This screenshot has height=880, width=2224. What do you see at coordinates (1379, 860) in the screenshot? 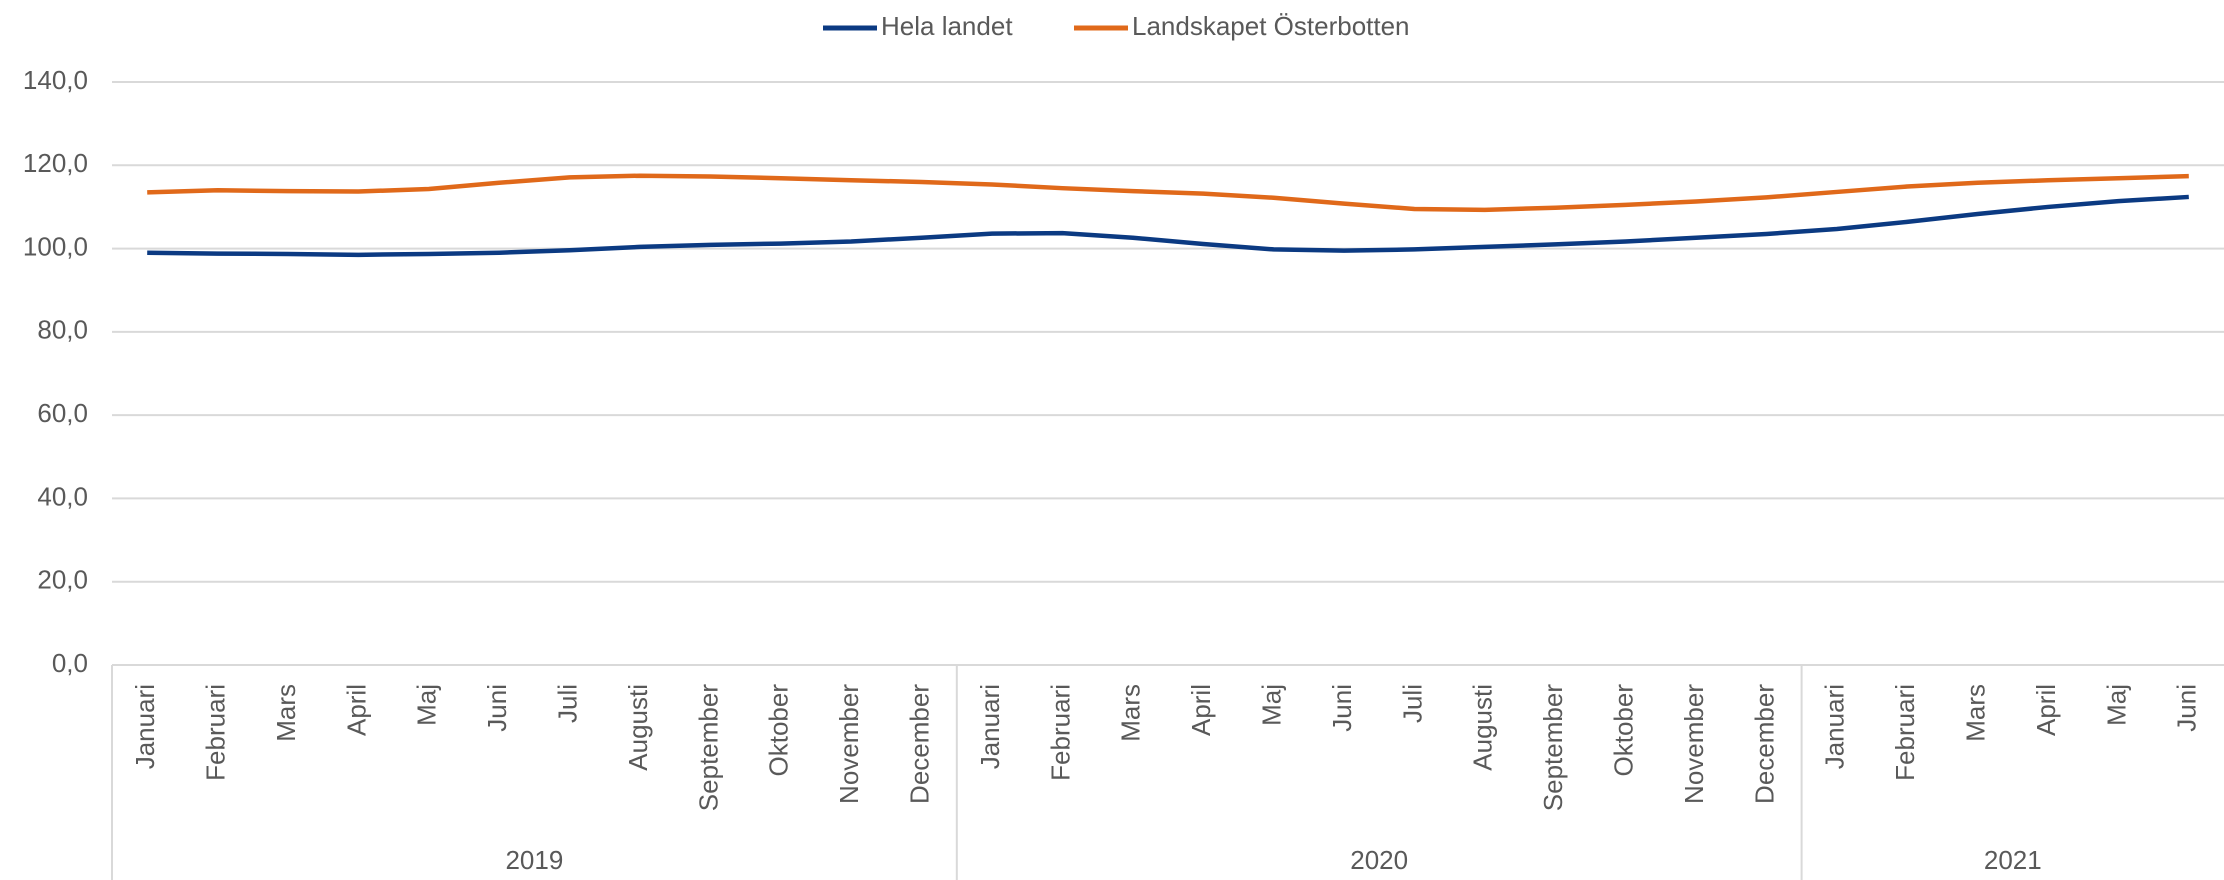
I see `group-label: 2020` at bounding box center [1379, 860].